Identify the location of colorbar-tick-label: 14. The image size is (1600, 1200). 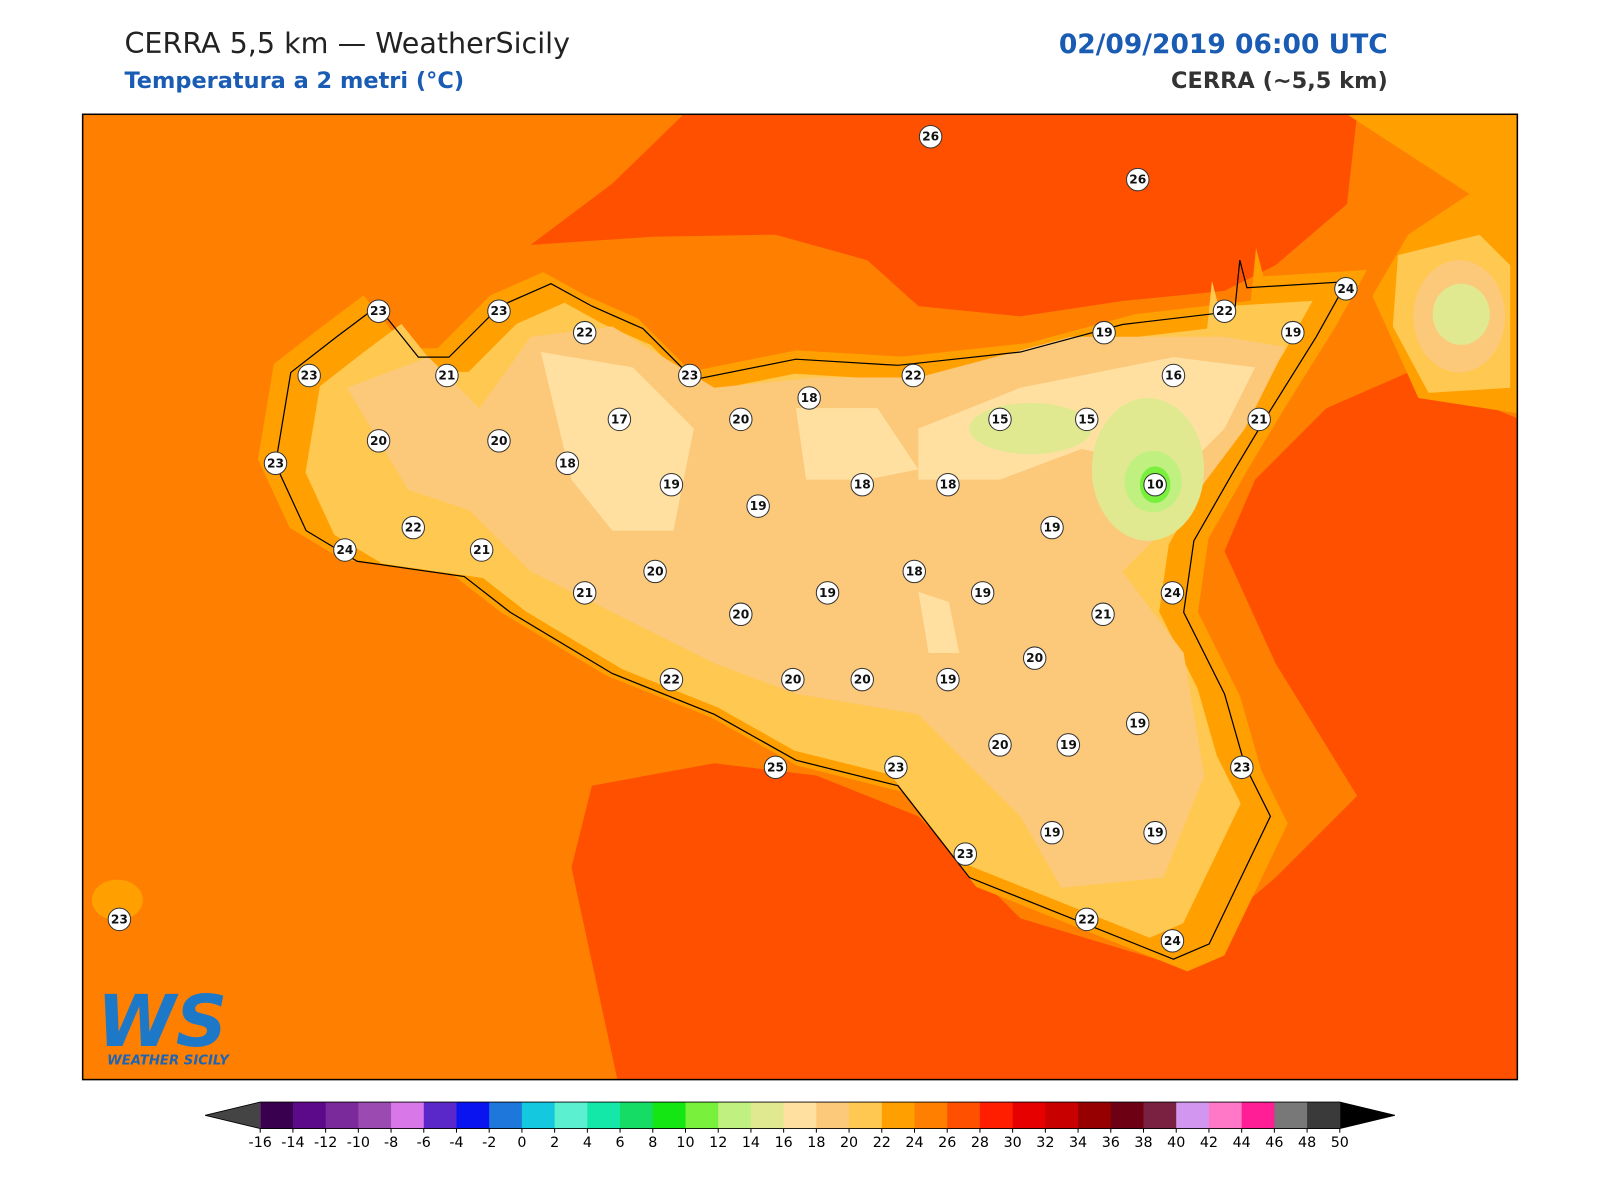
(751, 1143).